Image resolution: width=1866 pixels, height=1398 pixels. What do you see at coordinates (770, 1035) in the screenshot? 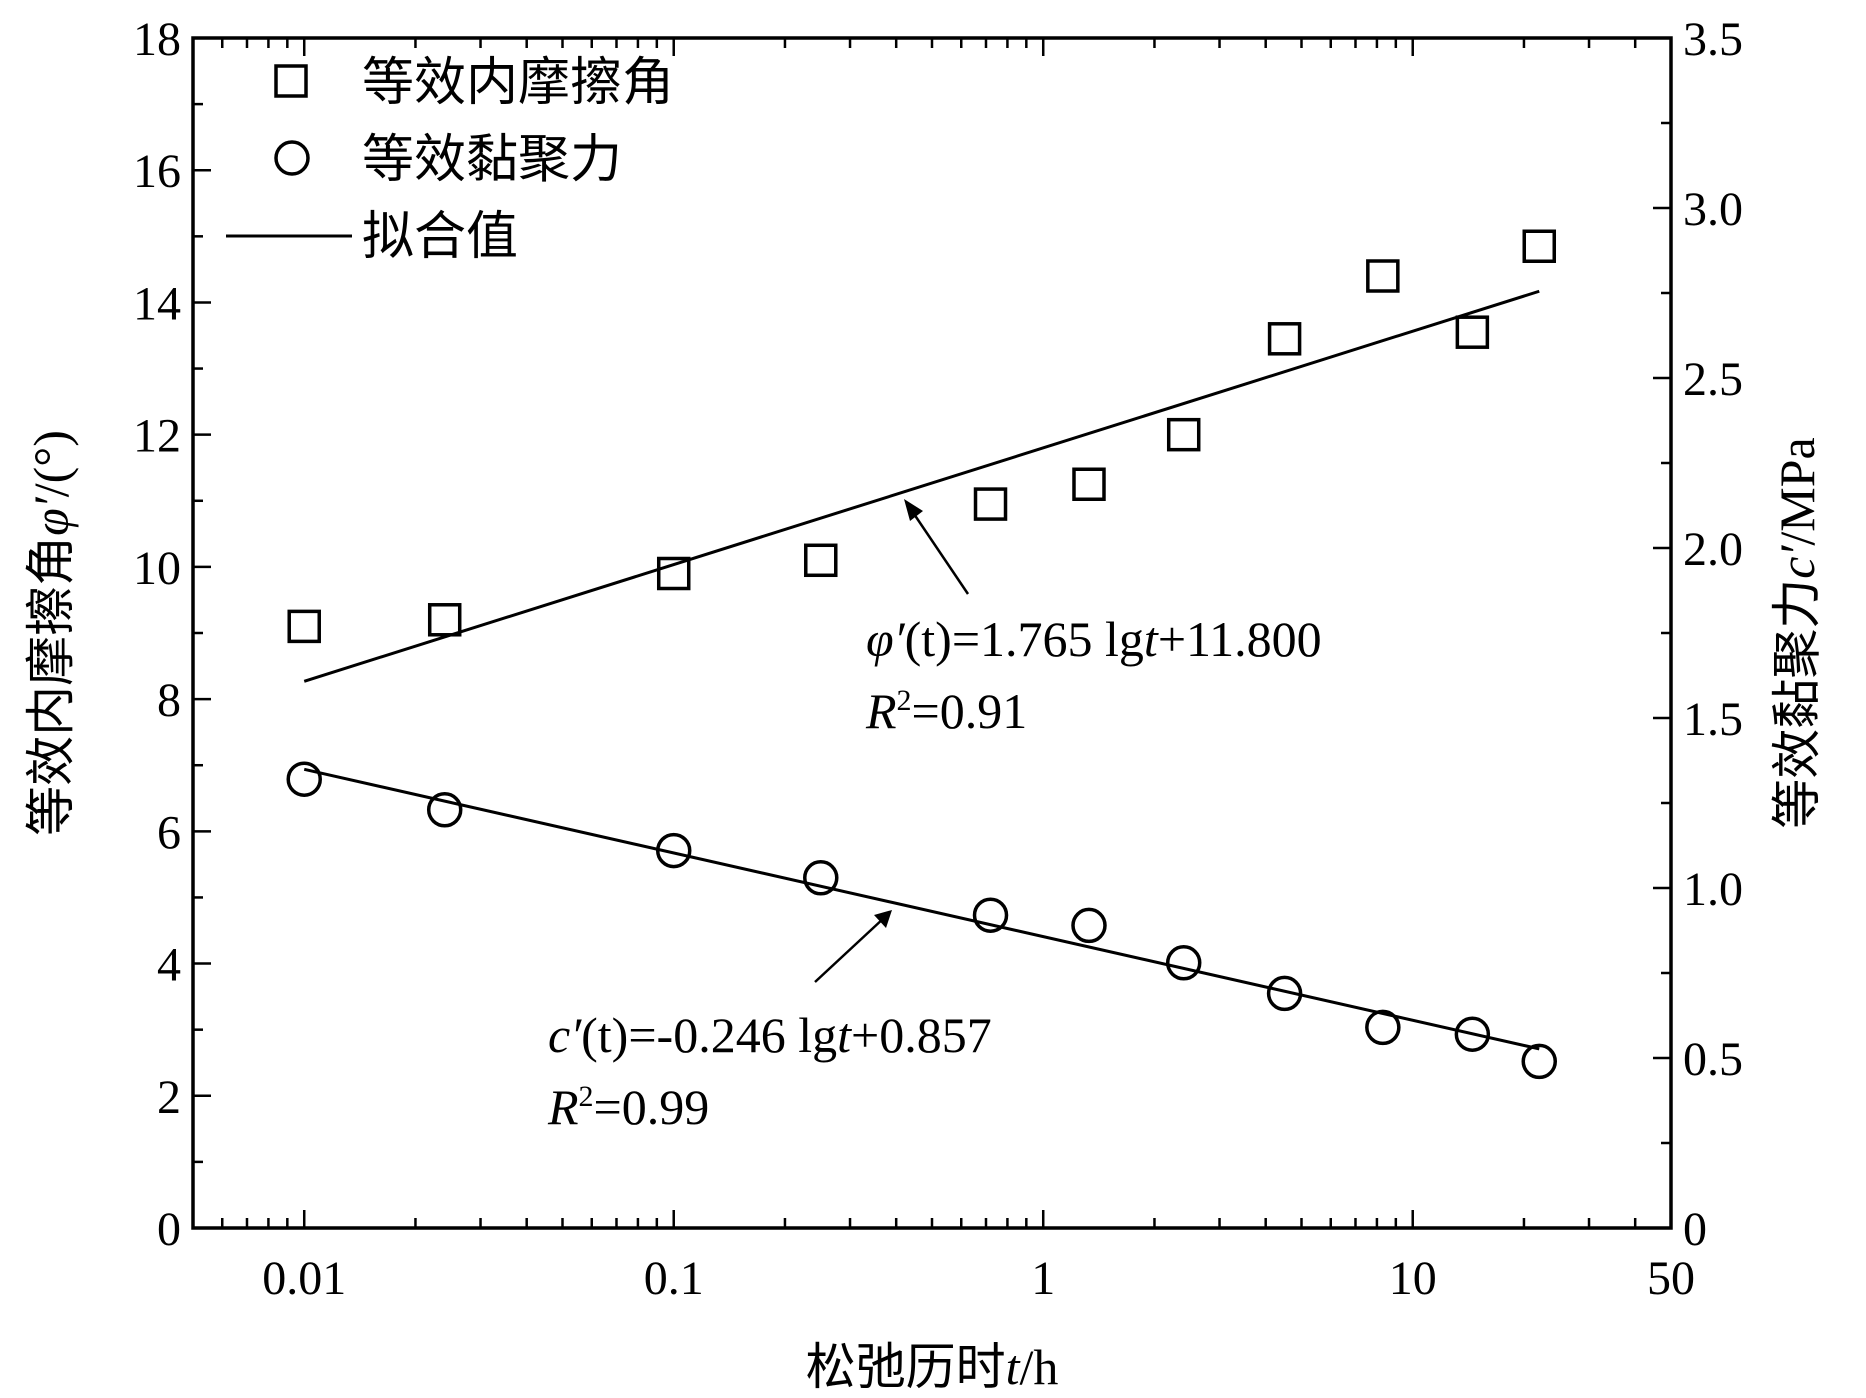
I see `cohesion-fit-equation: c′(t)=-0.246 lgt+0.857` at bounding box center [770, 1035].